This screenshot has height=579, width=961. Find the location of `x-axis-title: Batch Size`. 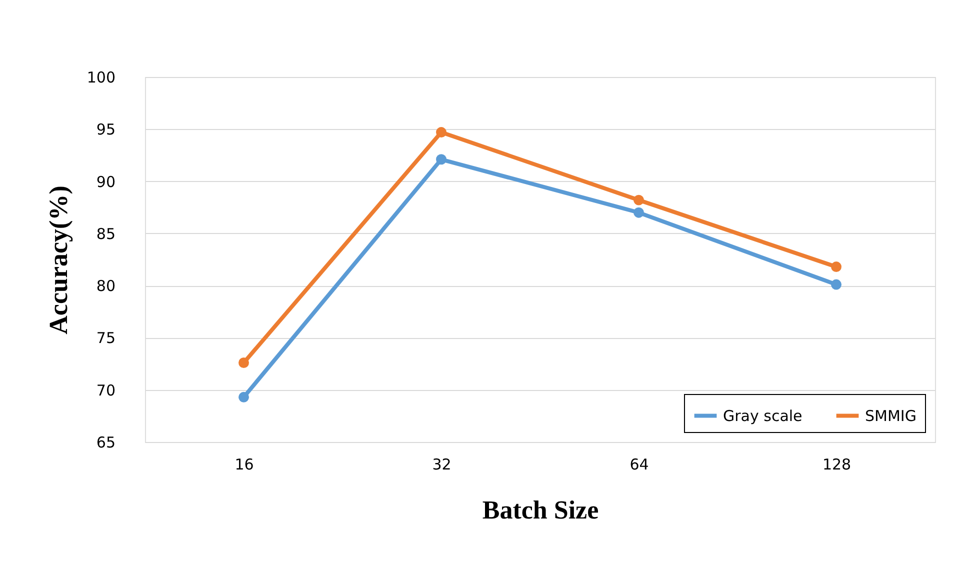

x-axis-title: Batch Size is located at coordinates (540, 510).